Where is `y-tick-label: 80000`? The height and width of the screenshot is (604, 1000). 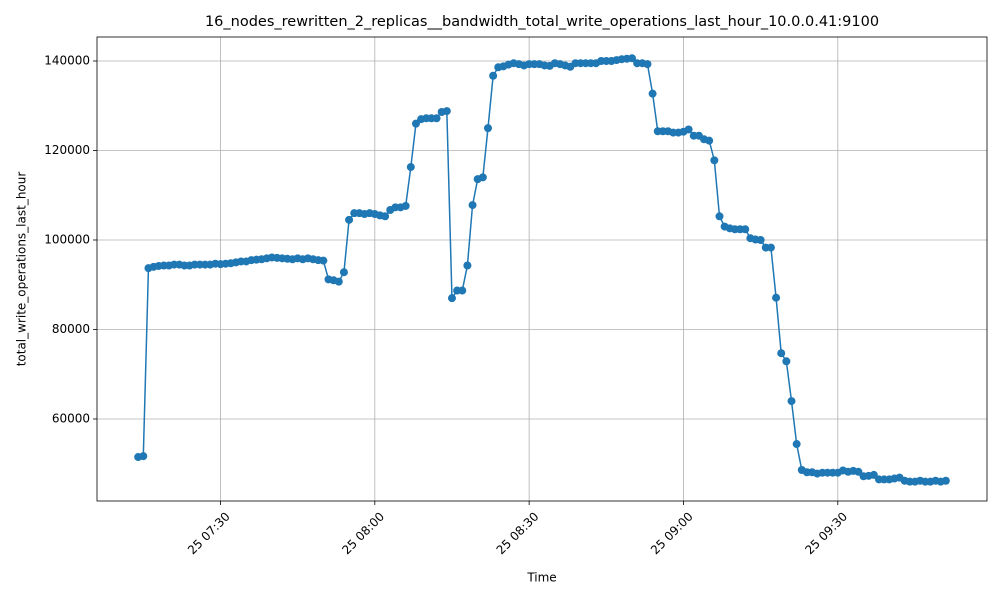 y-tick-label: 80000 is located at coordinates (71, 329).